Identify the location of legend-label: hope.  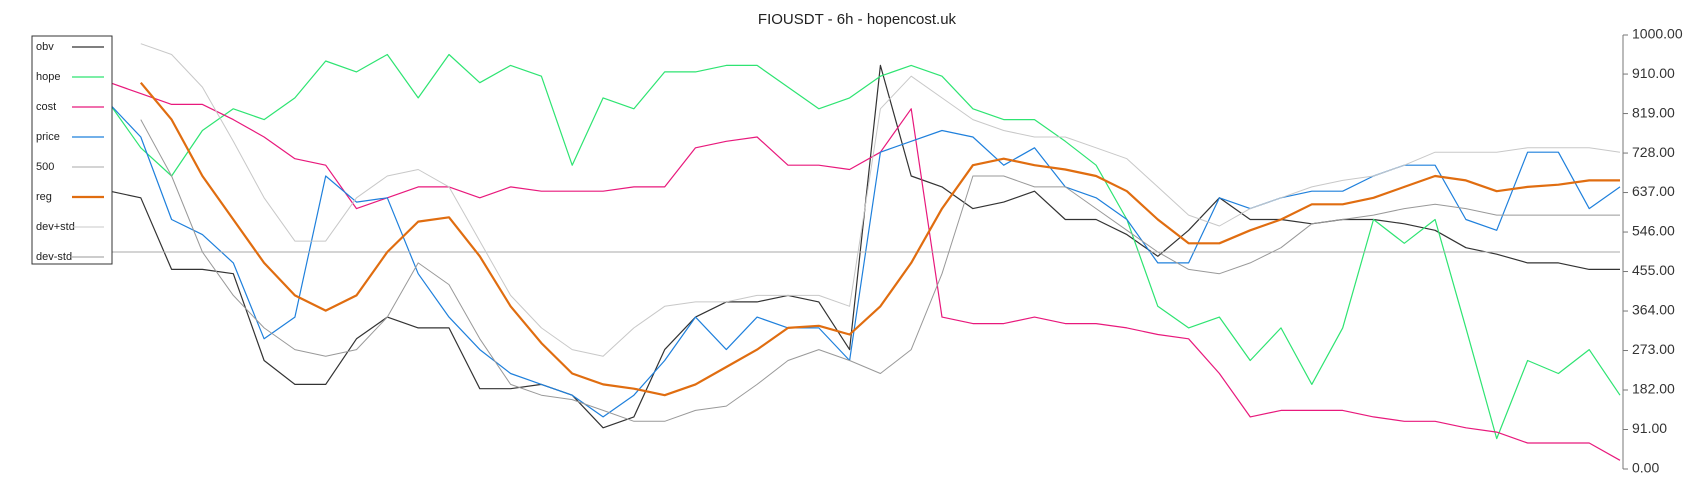
(48, 77).